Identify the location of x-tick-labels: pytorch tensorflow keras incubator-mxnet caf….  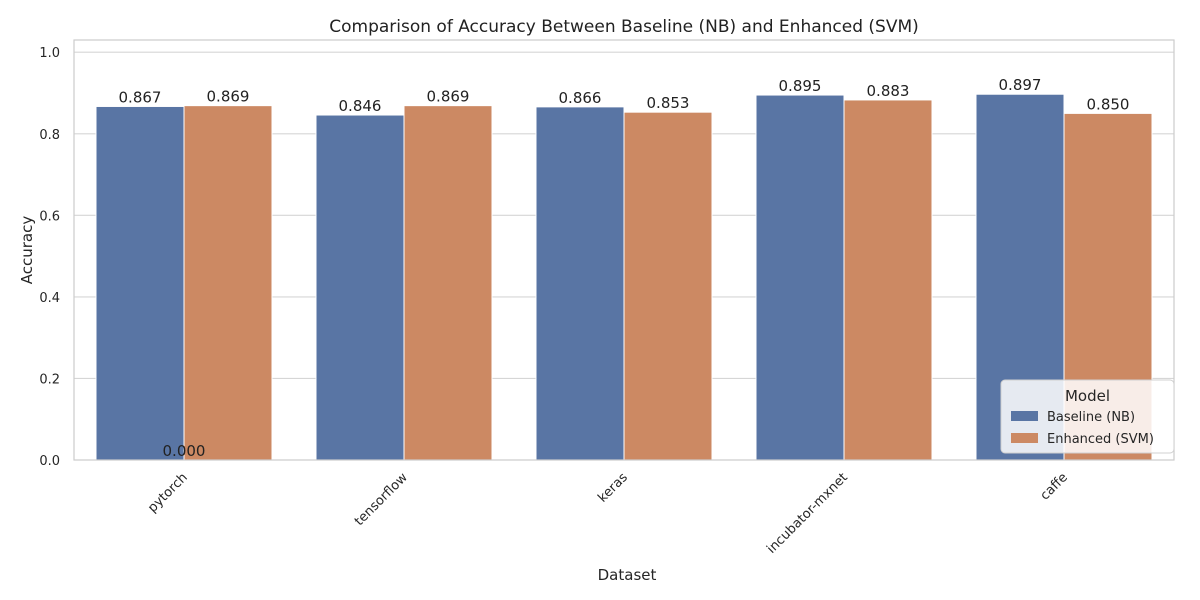
(608, 513).